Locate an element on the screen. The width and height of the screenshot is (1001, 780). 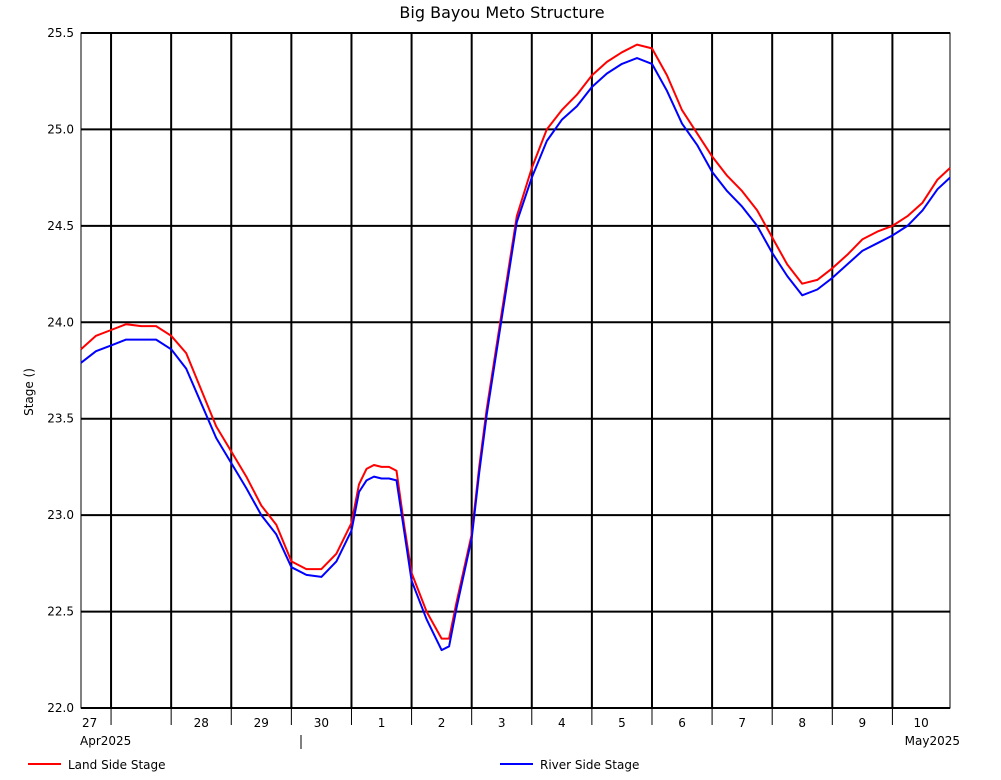
y-tick-label-2: 23.0 is located at coordinates (60, 515).